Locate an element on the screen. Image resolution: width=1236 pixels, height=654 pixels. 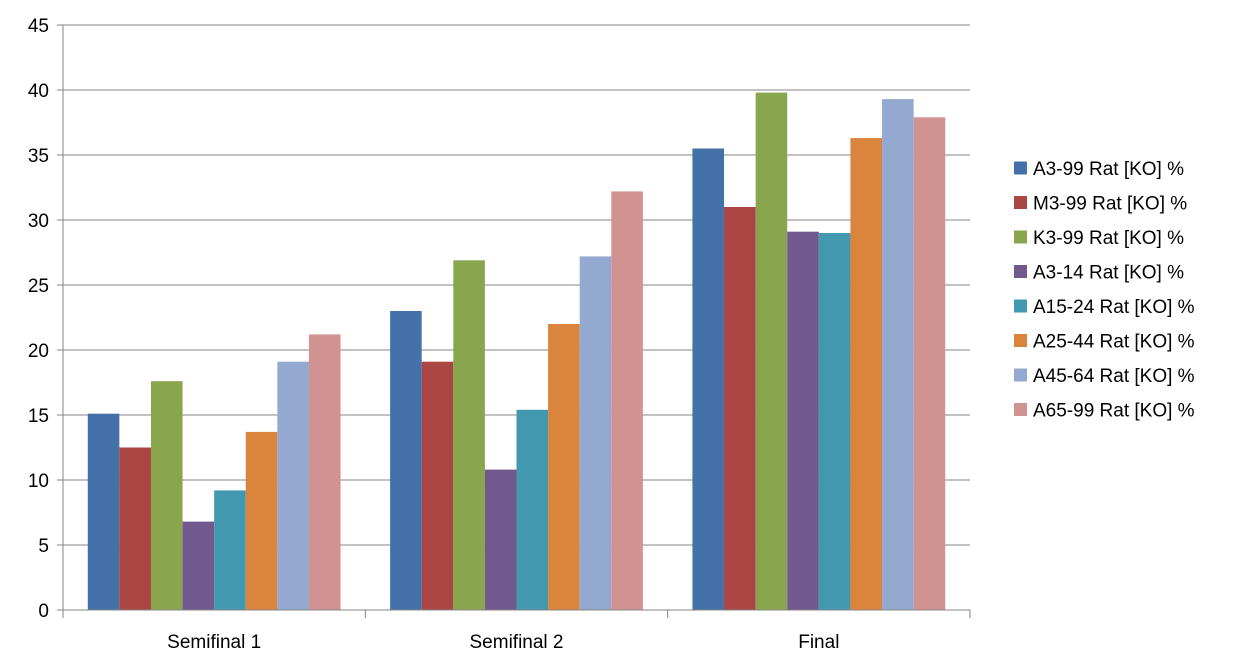
legend-item: A45-64 Rat [KO] % is located at coordinates (1104, 376).